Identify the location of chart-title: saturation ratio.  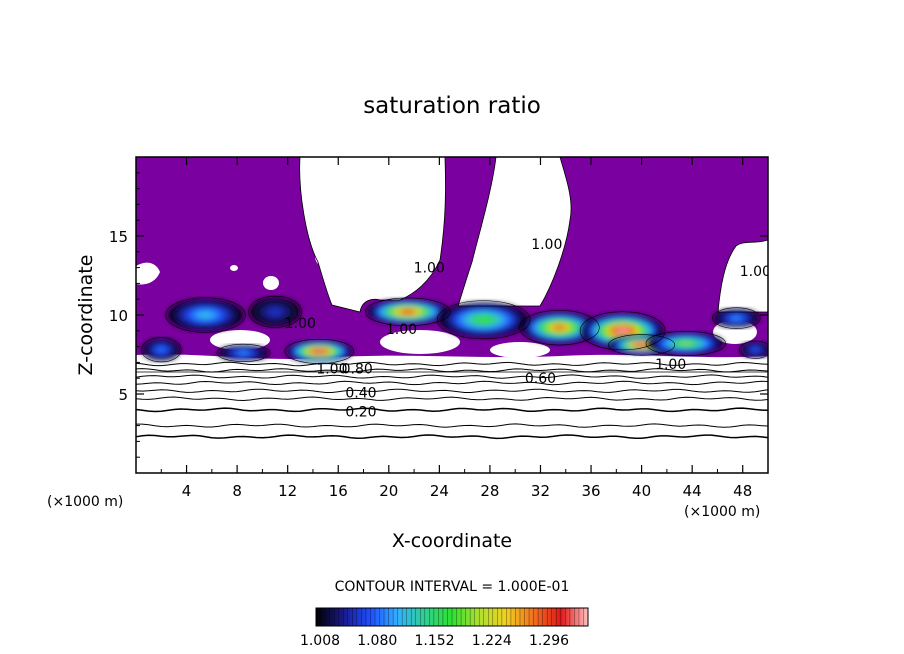
(452, 106).